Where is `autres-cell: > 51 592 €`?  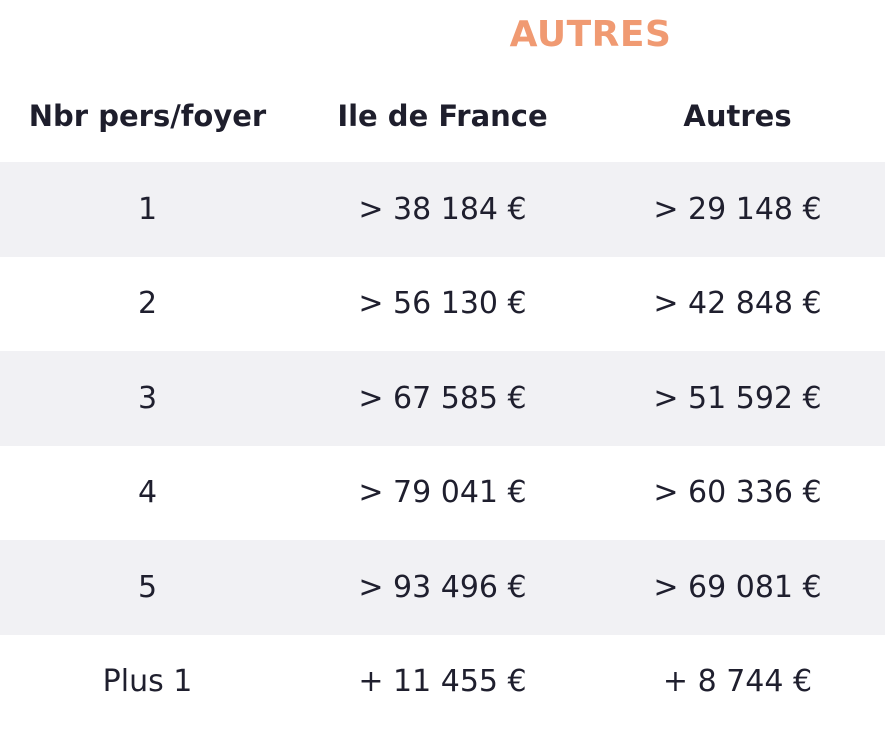 autres-cell: > 51 592 € is located at coordinates (737, 398).